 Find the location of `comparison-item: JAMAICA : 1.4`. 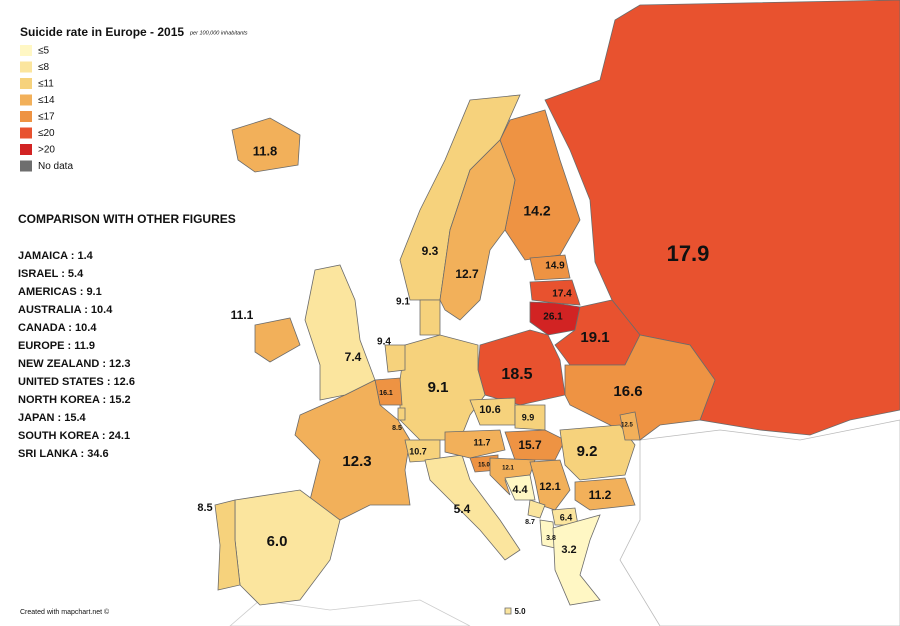

comparison-item: JAMAICA : 1.4 is located at coordinates (56, 256).